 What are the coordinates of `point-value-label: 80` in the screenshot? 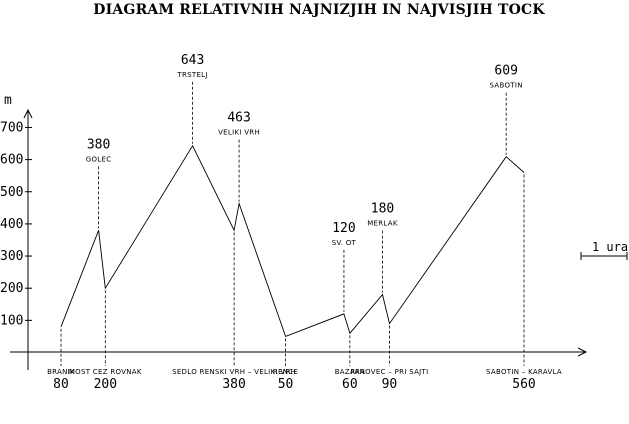 It's located at (61, 384).